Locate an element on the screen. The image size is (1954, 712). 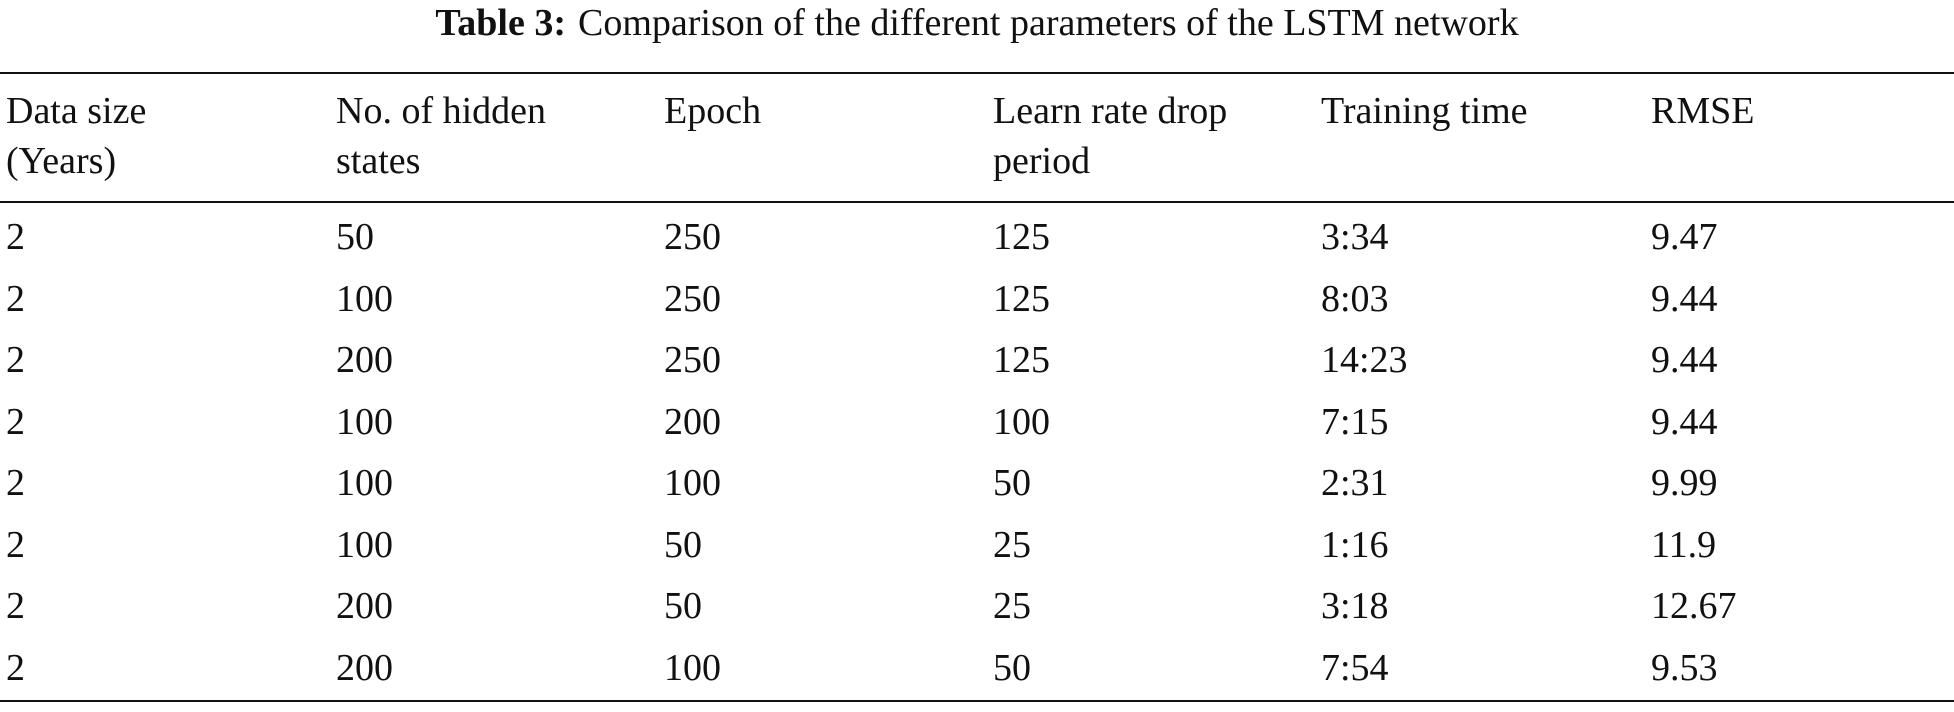
column-header: Training time is located at coordinates (1424, 111).